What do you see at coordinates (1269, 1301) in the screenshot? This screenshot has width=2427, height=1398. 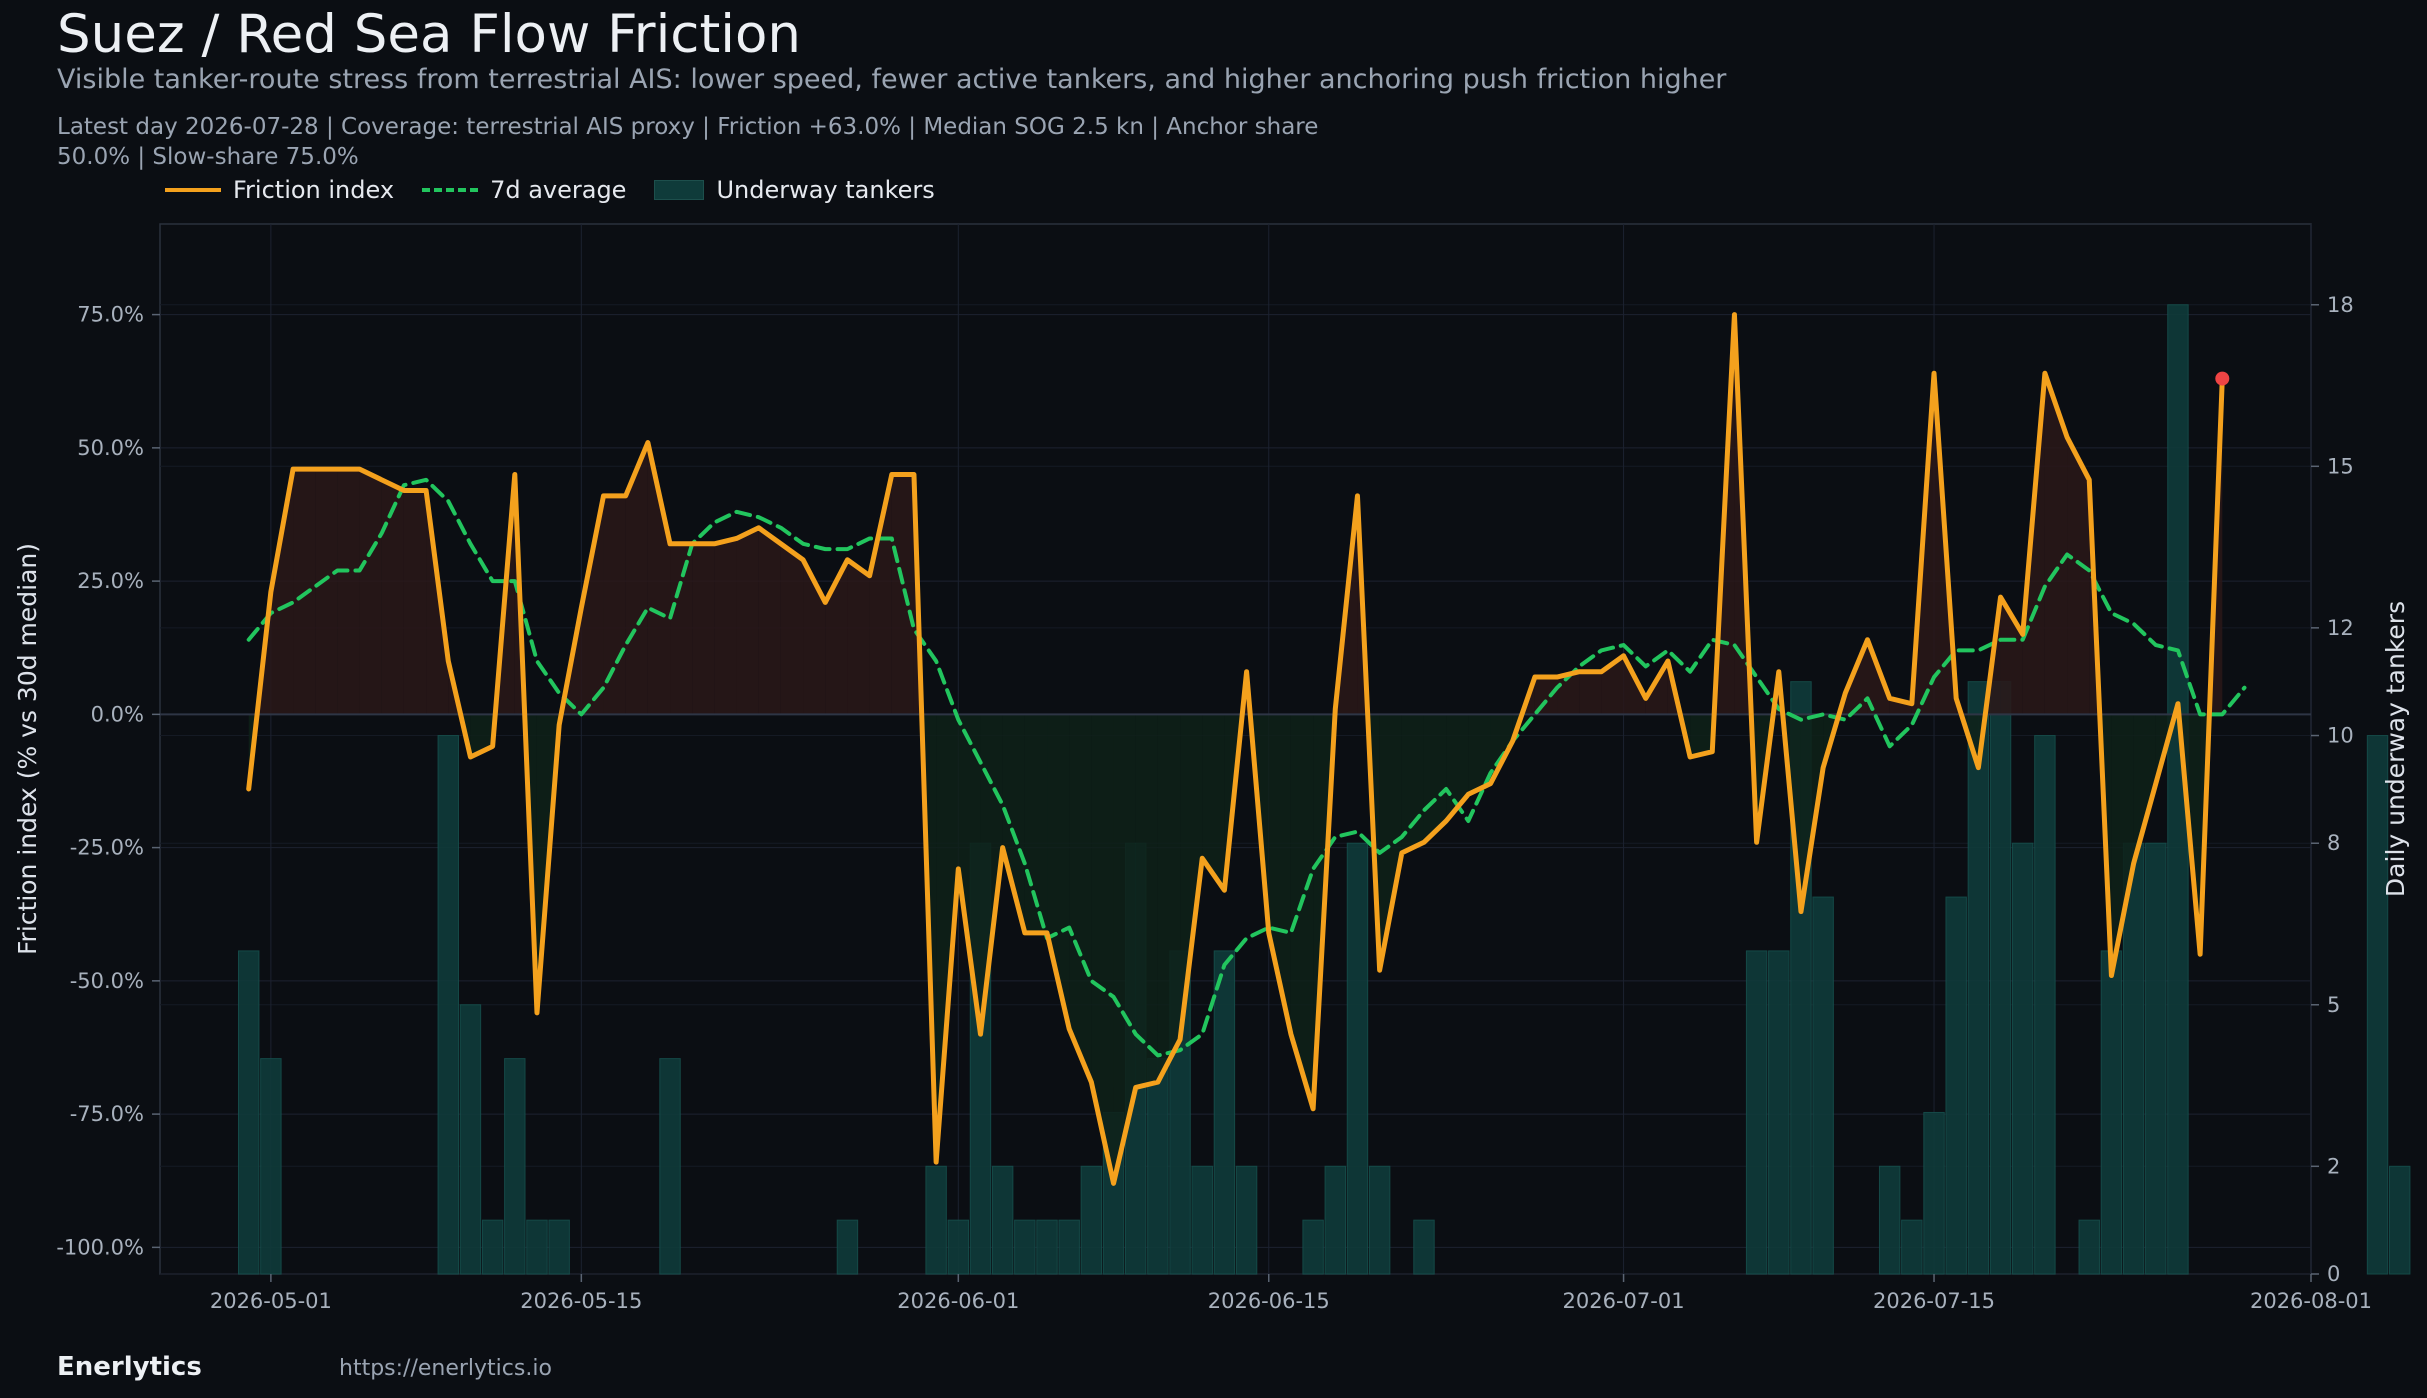 I see `x-tick-label-3: 2026-06-15` at bounding box center [1269, 1301].